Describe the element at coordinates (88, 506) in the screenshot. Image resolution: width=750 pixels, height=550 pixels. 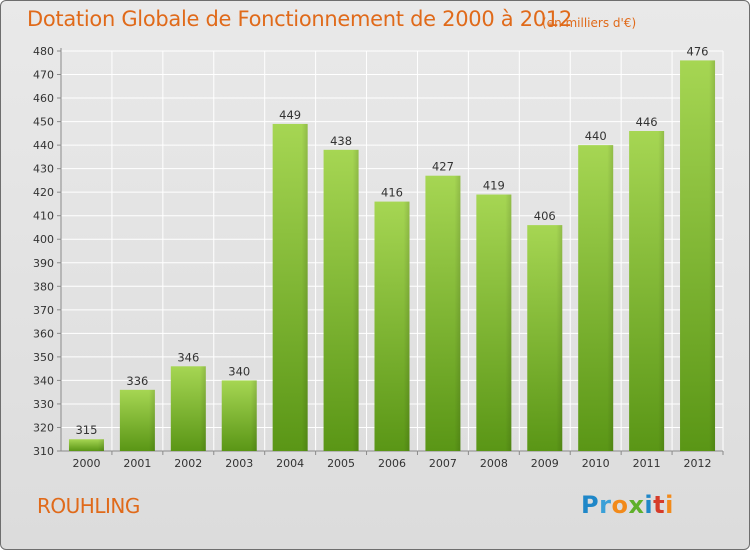
I see `commune-name: ROUHLING` at that location.